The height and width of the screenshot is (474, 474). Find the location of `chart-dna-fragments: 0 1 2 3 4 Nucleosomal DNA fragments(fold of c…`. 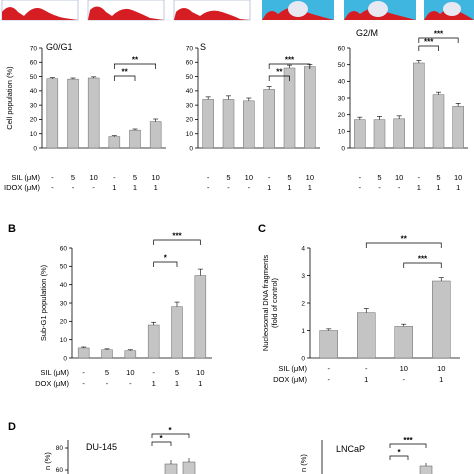

chart-dna-fragments: 0 1 2 3 4 Nucleosomal DNA fragments(fold of c… is located at coordinates (360, 309).